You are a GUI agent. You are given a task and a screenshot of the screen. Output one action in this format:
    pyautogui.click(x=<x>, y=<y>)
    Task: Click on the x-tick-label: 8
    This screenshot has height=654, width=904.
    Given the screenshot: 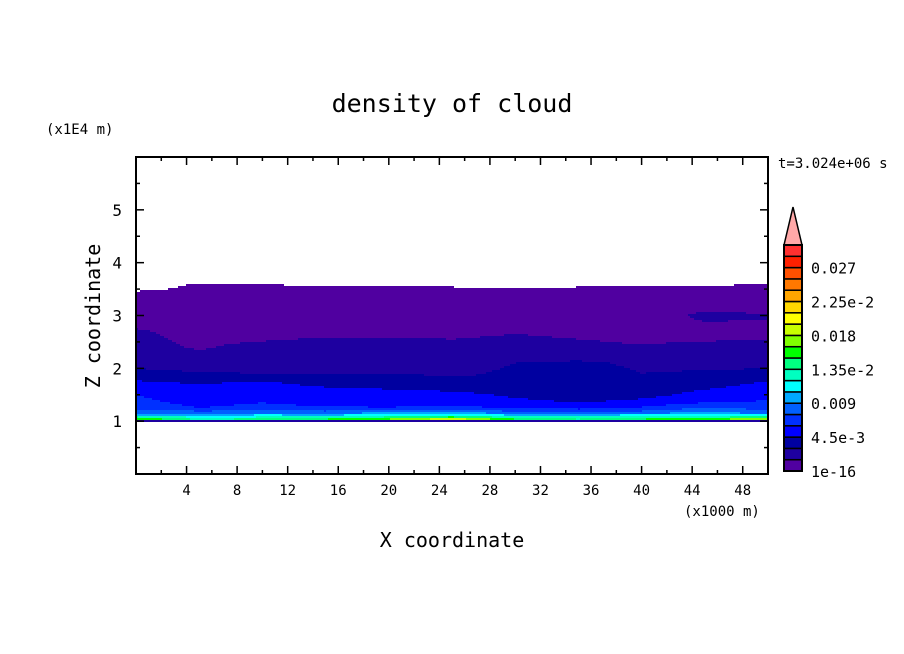 What is the action you would take?
    pyautogui.click(x=237, y=491)
    